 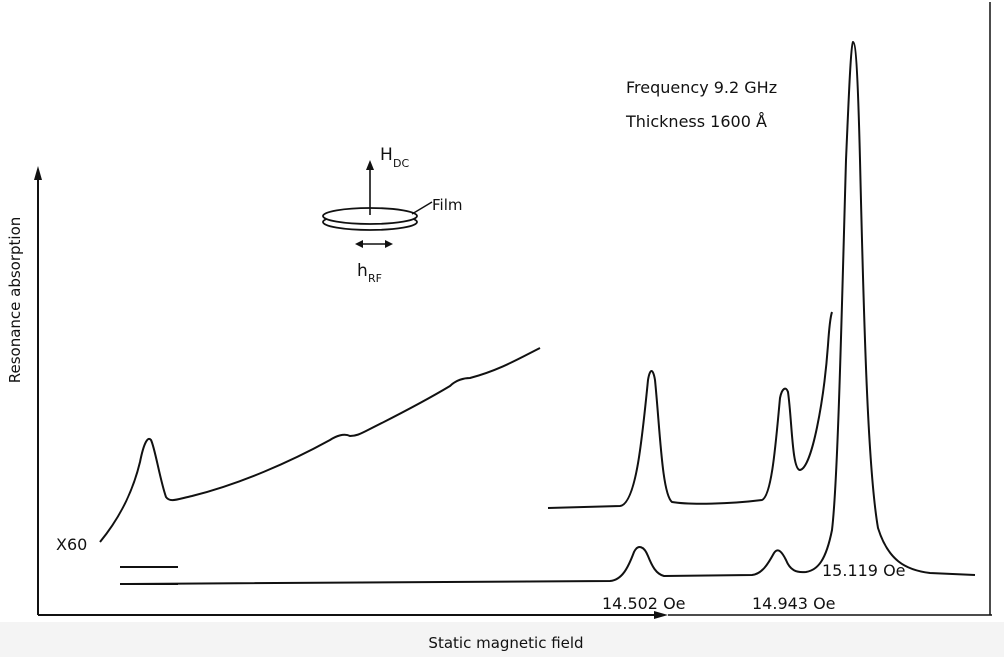 What do you see at coordinates (375, 278) in the screenshot?
I see `hrf-subscript: RF` at bounding box center [375, 278].